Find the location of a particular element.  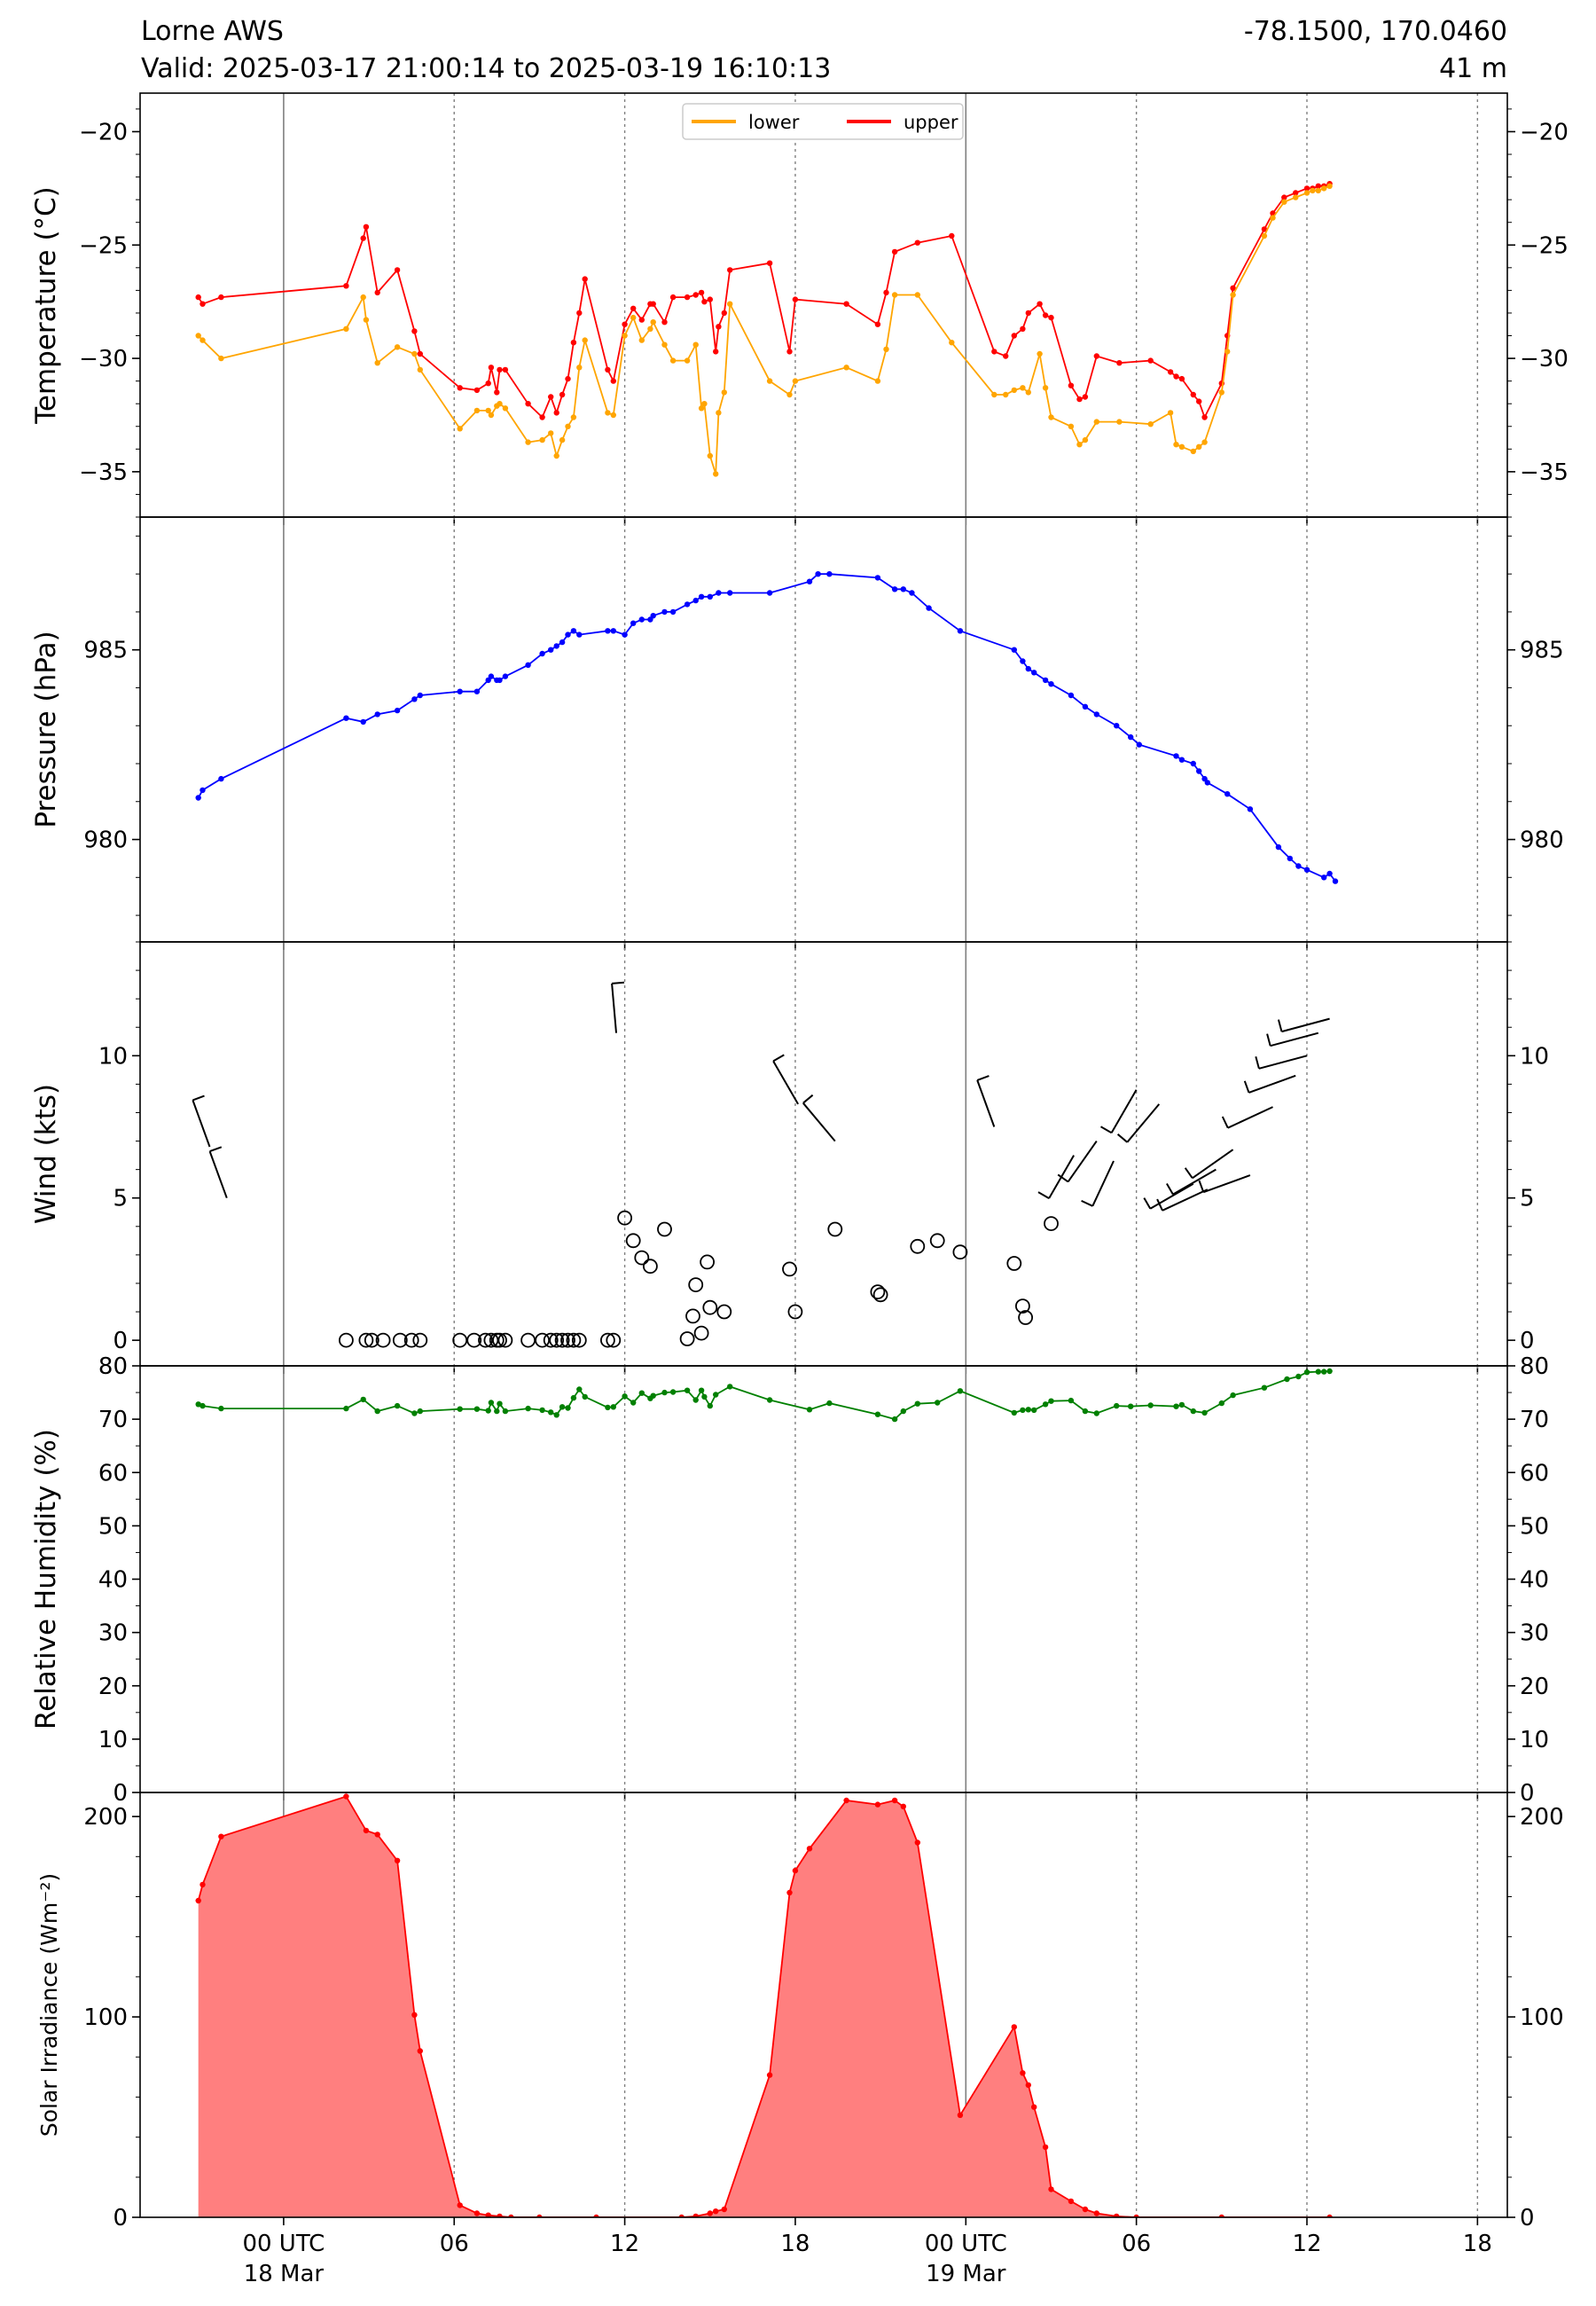

x-tick-label: 18 is located at coordinates (795, 2244).